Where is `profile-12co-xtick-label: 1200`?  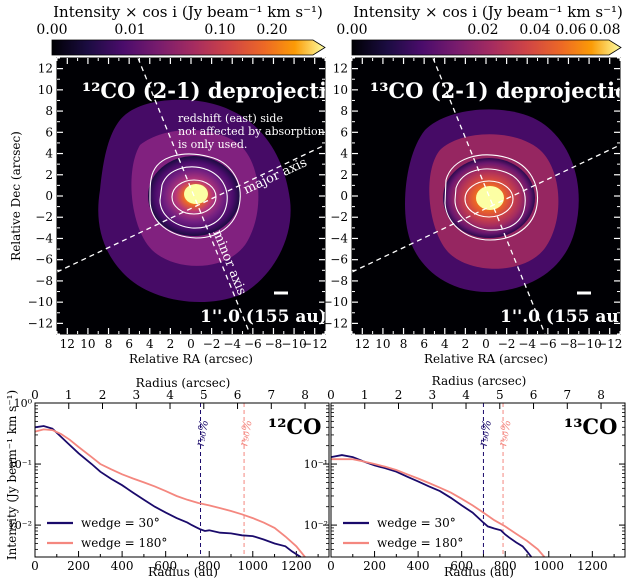
profile-12co-xtick-label: 1200 is located at coordinates (296, 566).